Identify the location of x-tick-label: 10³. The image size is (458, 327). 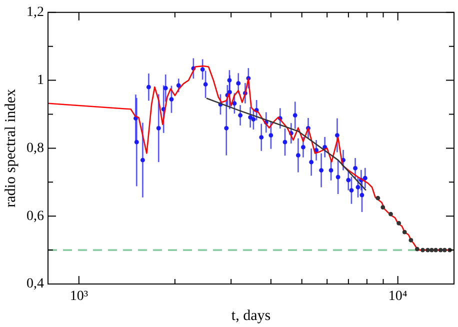
(79, 296).